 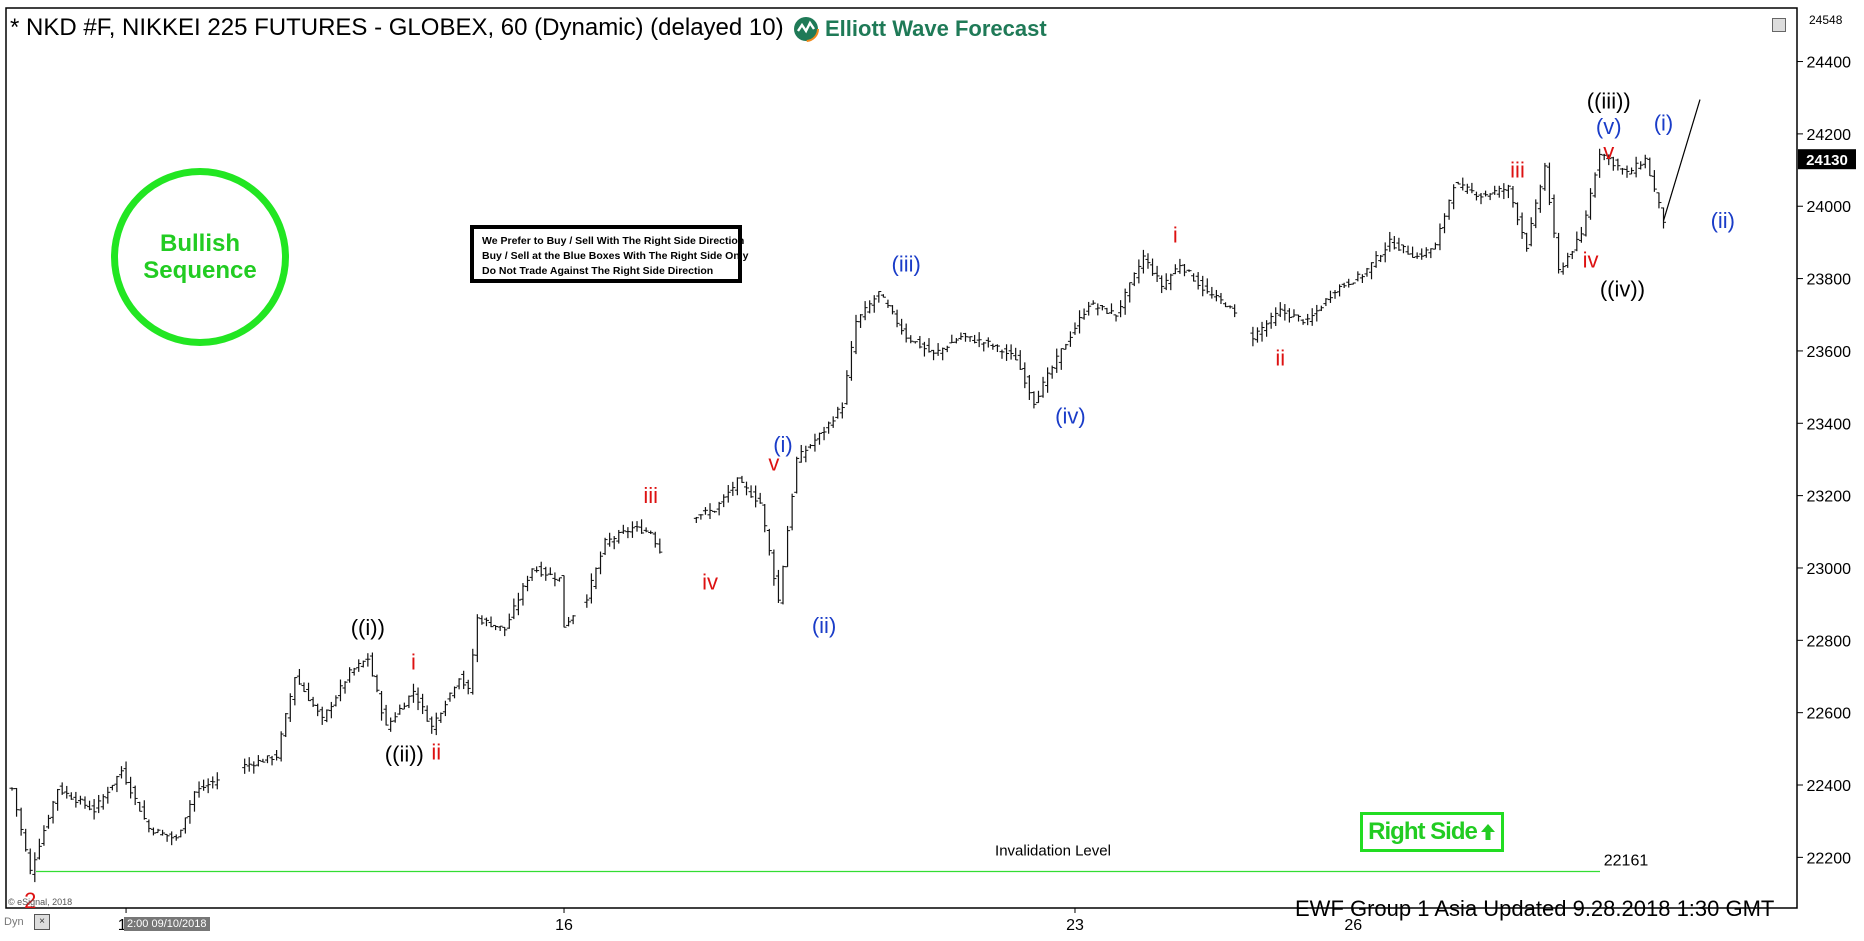 I want to click on y-tick-label: 24200, so click(x=1829, y=135).